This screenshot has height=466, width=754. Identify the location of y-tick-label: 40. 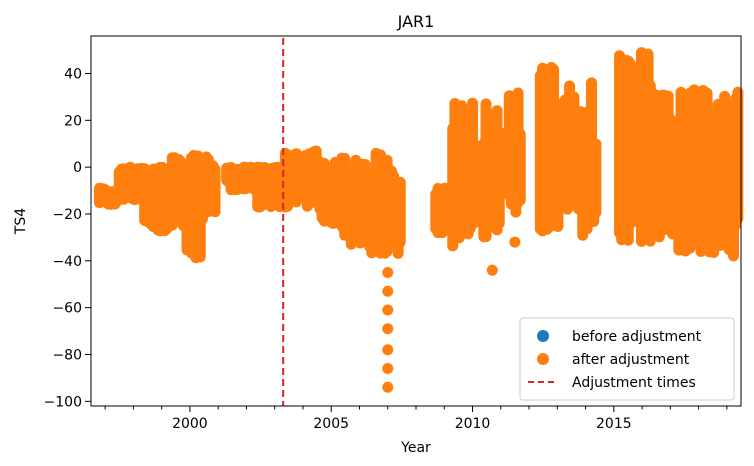
(73, 74).